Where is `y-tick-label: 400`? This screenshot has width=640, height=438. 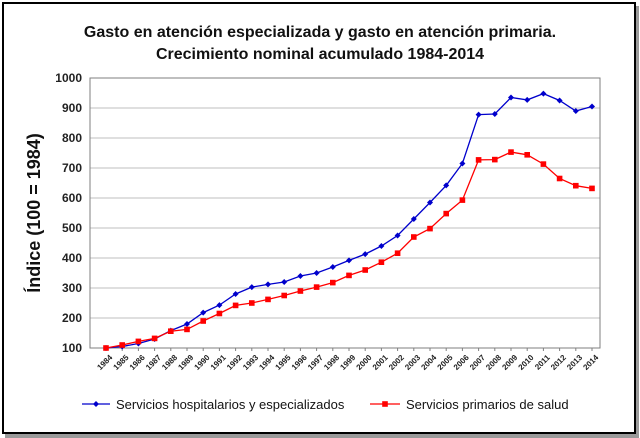 y-tick-label: 400 is located at coordinates (72, 258).